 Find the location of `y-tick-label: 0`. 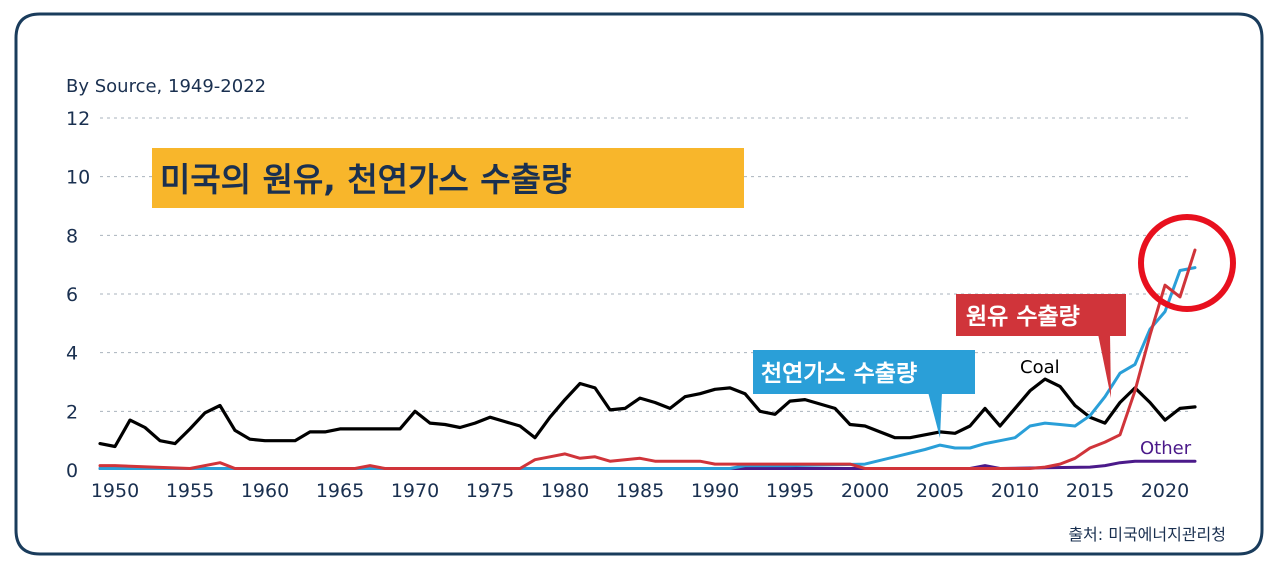

y-tick-label: 0 is located at coordinates (72, 471).